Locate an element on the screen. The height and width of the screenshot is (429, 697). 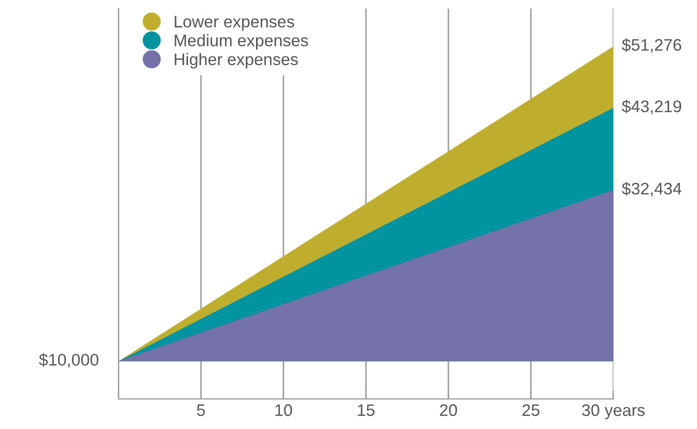
legend-label: Lower expenses is located at coordinates (234, 23).